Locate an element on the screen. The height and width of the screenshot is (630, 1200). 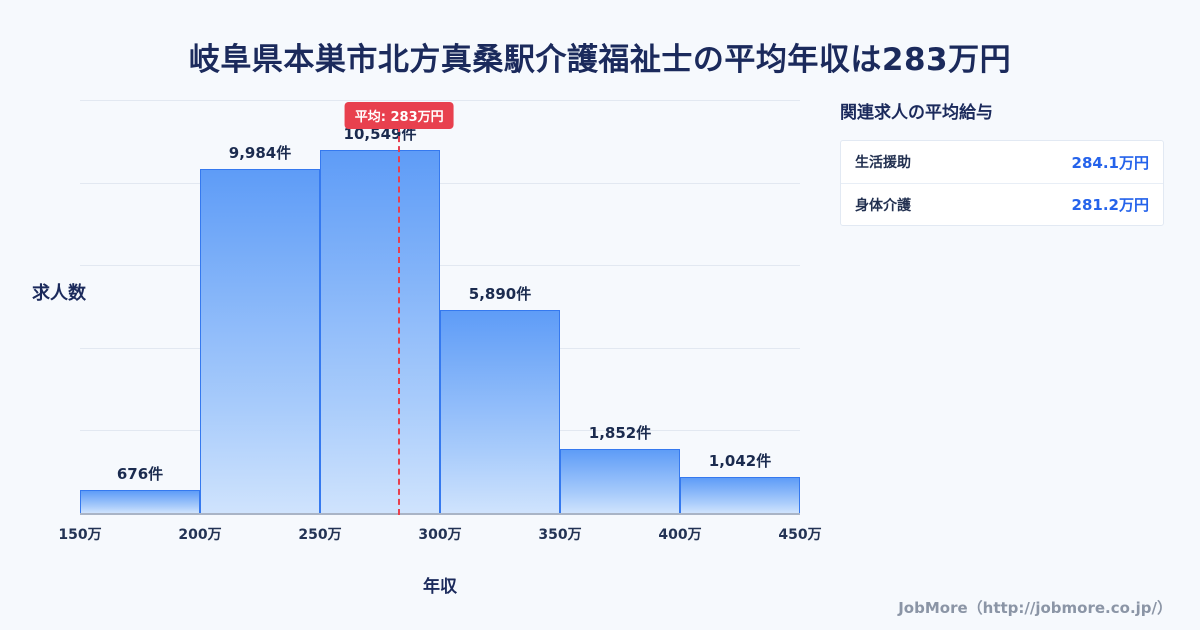
salary-card: 生活援助 284.1万円 身体介護 281.2万円 is located at coordinates (1002, 183).